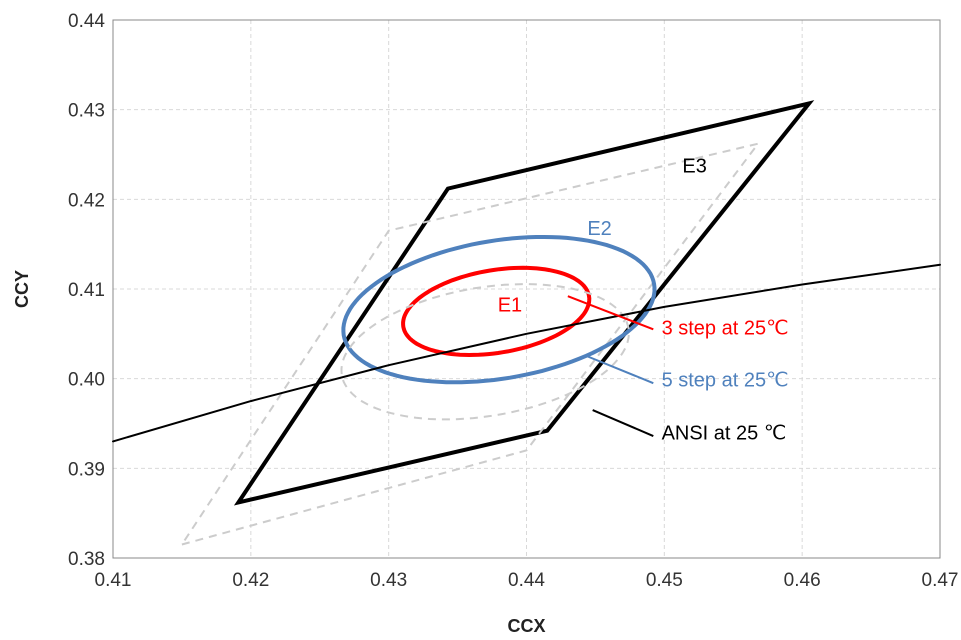 Image resolution: width=961 pixels, height=640 pixels. Describe the element at coordinates (526, 626) in the screenshot. I see `x-axis-title: CCX` at that location.